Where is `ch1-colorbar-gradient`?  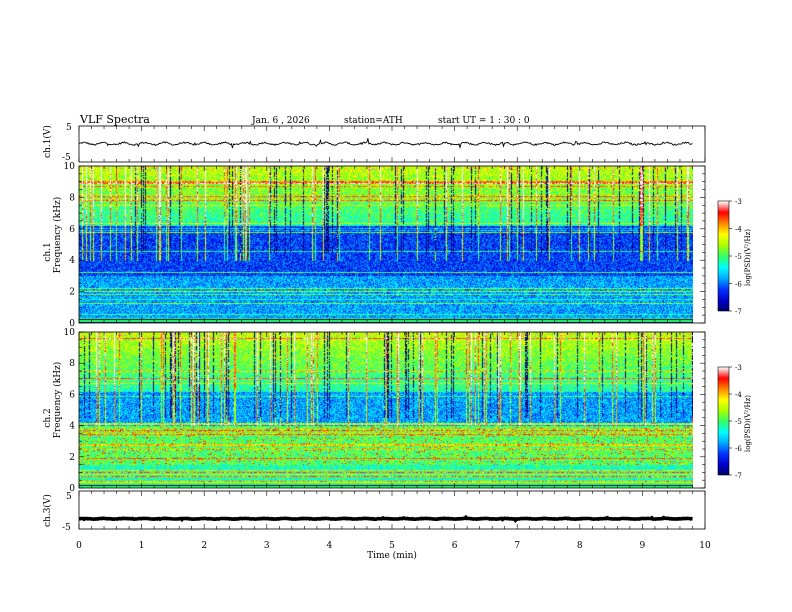 ch1-colorbar-gradient is located at coordinates (723, 256).